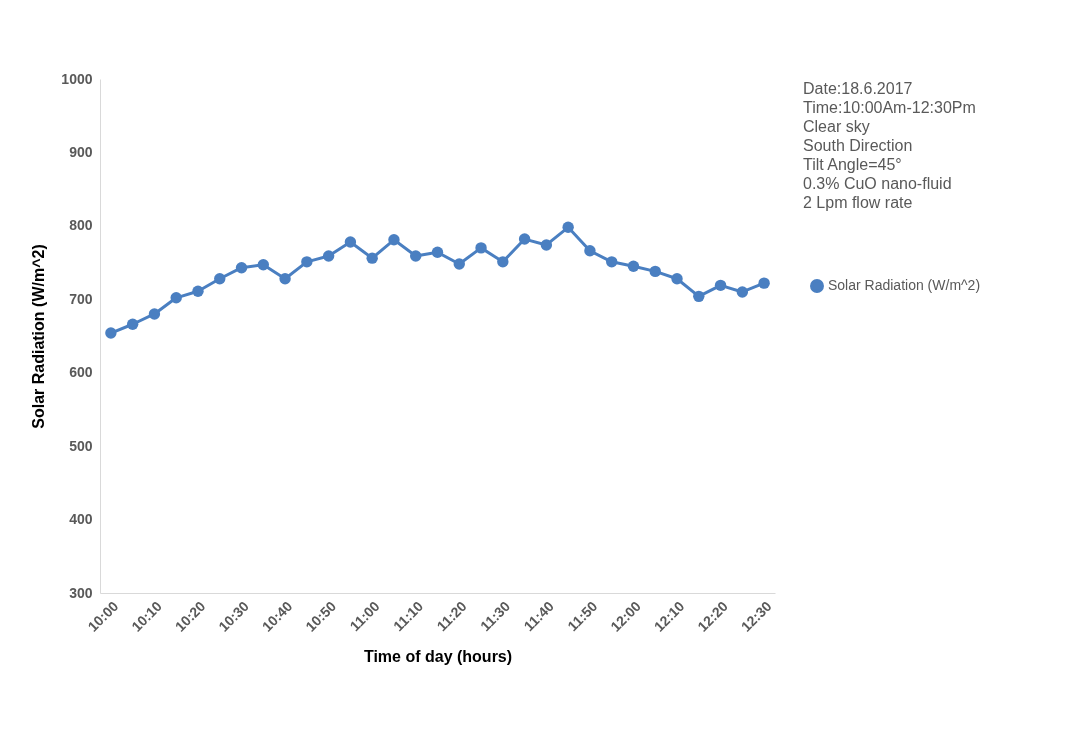 This screenshot has width=1083, height=731. What do you see at coordinates (877, 183) in the screenshot?
I see `text: 0.3% CuO nano-fluid` at bounding box center [877, 183].